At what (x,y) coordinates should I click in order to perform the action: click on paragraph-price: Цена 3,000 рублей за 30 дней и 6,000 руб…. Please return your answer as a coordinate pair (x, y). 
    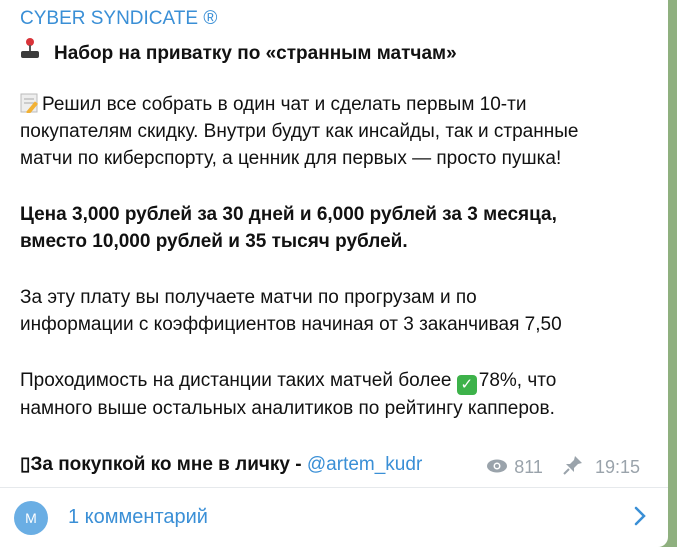
    Looking at the image, I should click on (340, 228).